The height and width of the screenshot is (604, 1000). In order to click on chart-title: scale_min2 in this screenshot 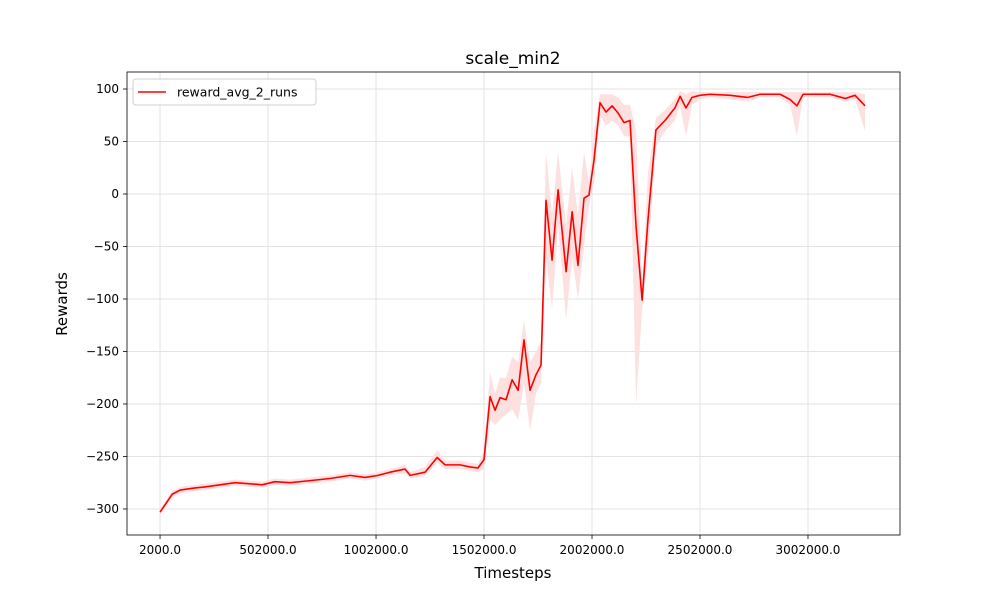, I will do `click(512, 59)`.